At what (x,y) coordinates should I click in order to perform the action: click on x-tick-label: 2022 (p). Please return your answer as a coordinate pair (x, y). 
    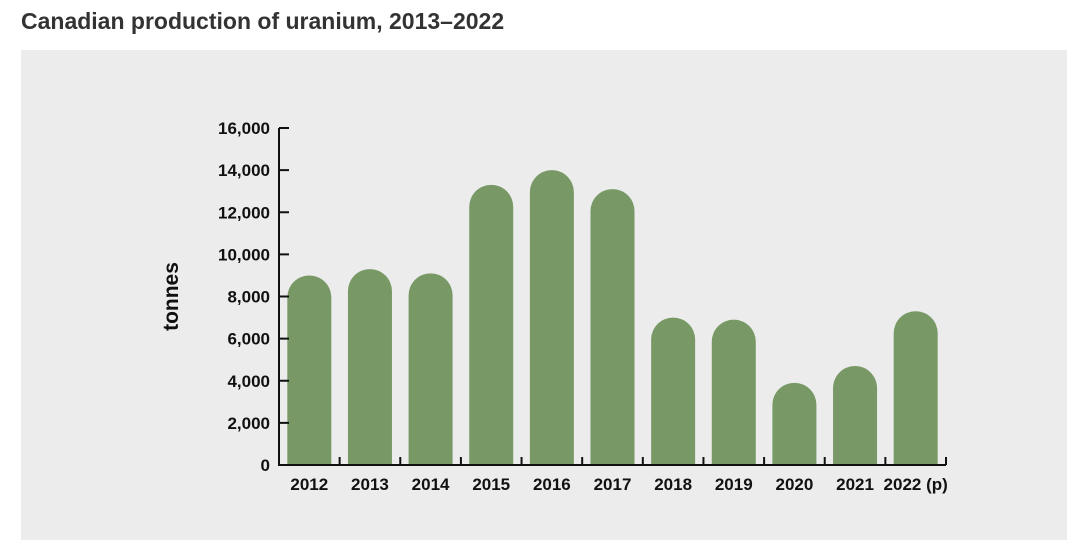
    Looking at the image, I should click on (916, 484).